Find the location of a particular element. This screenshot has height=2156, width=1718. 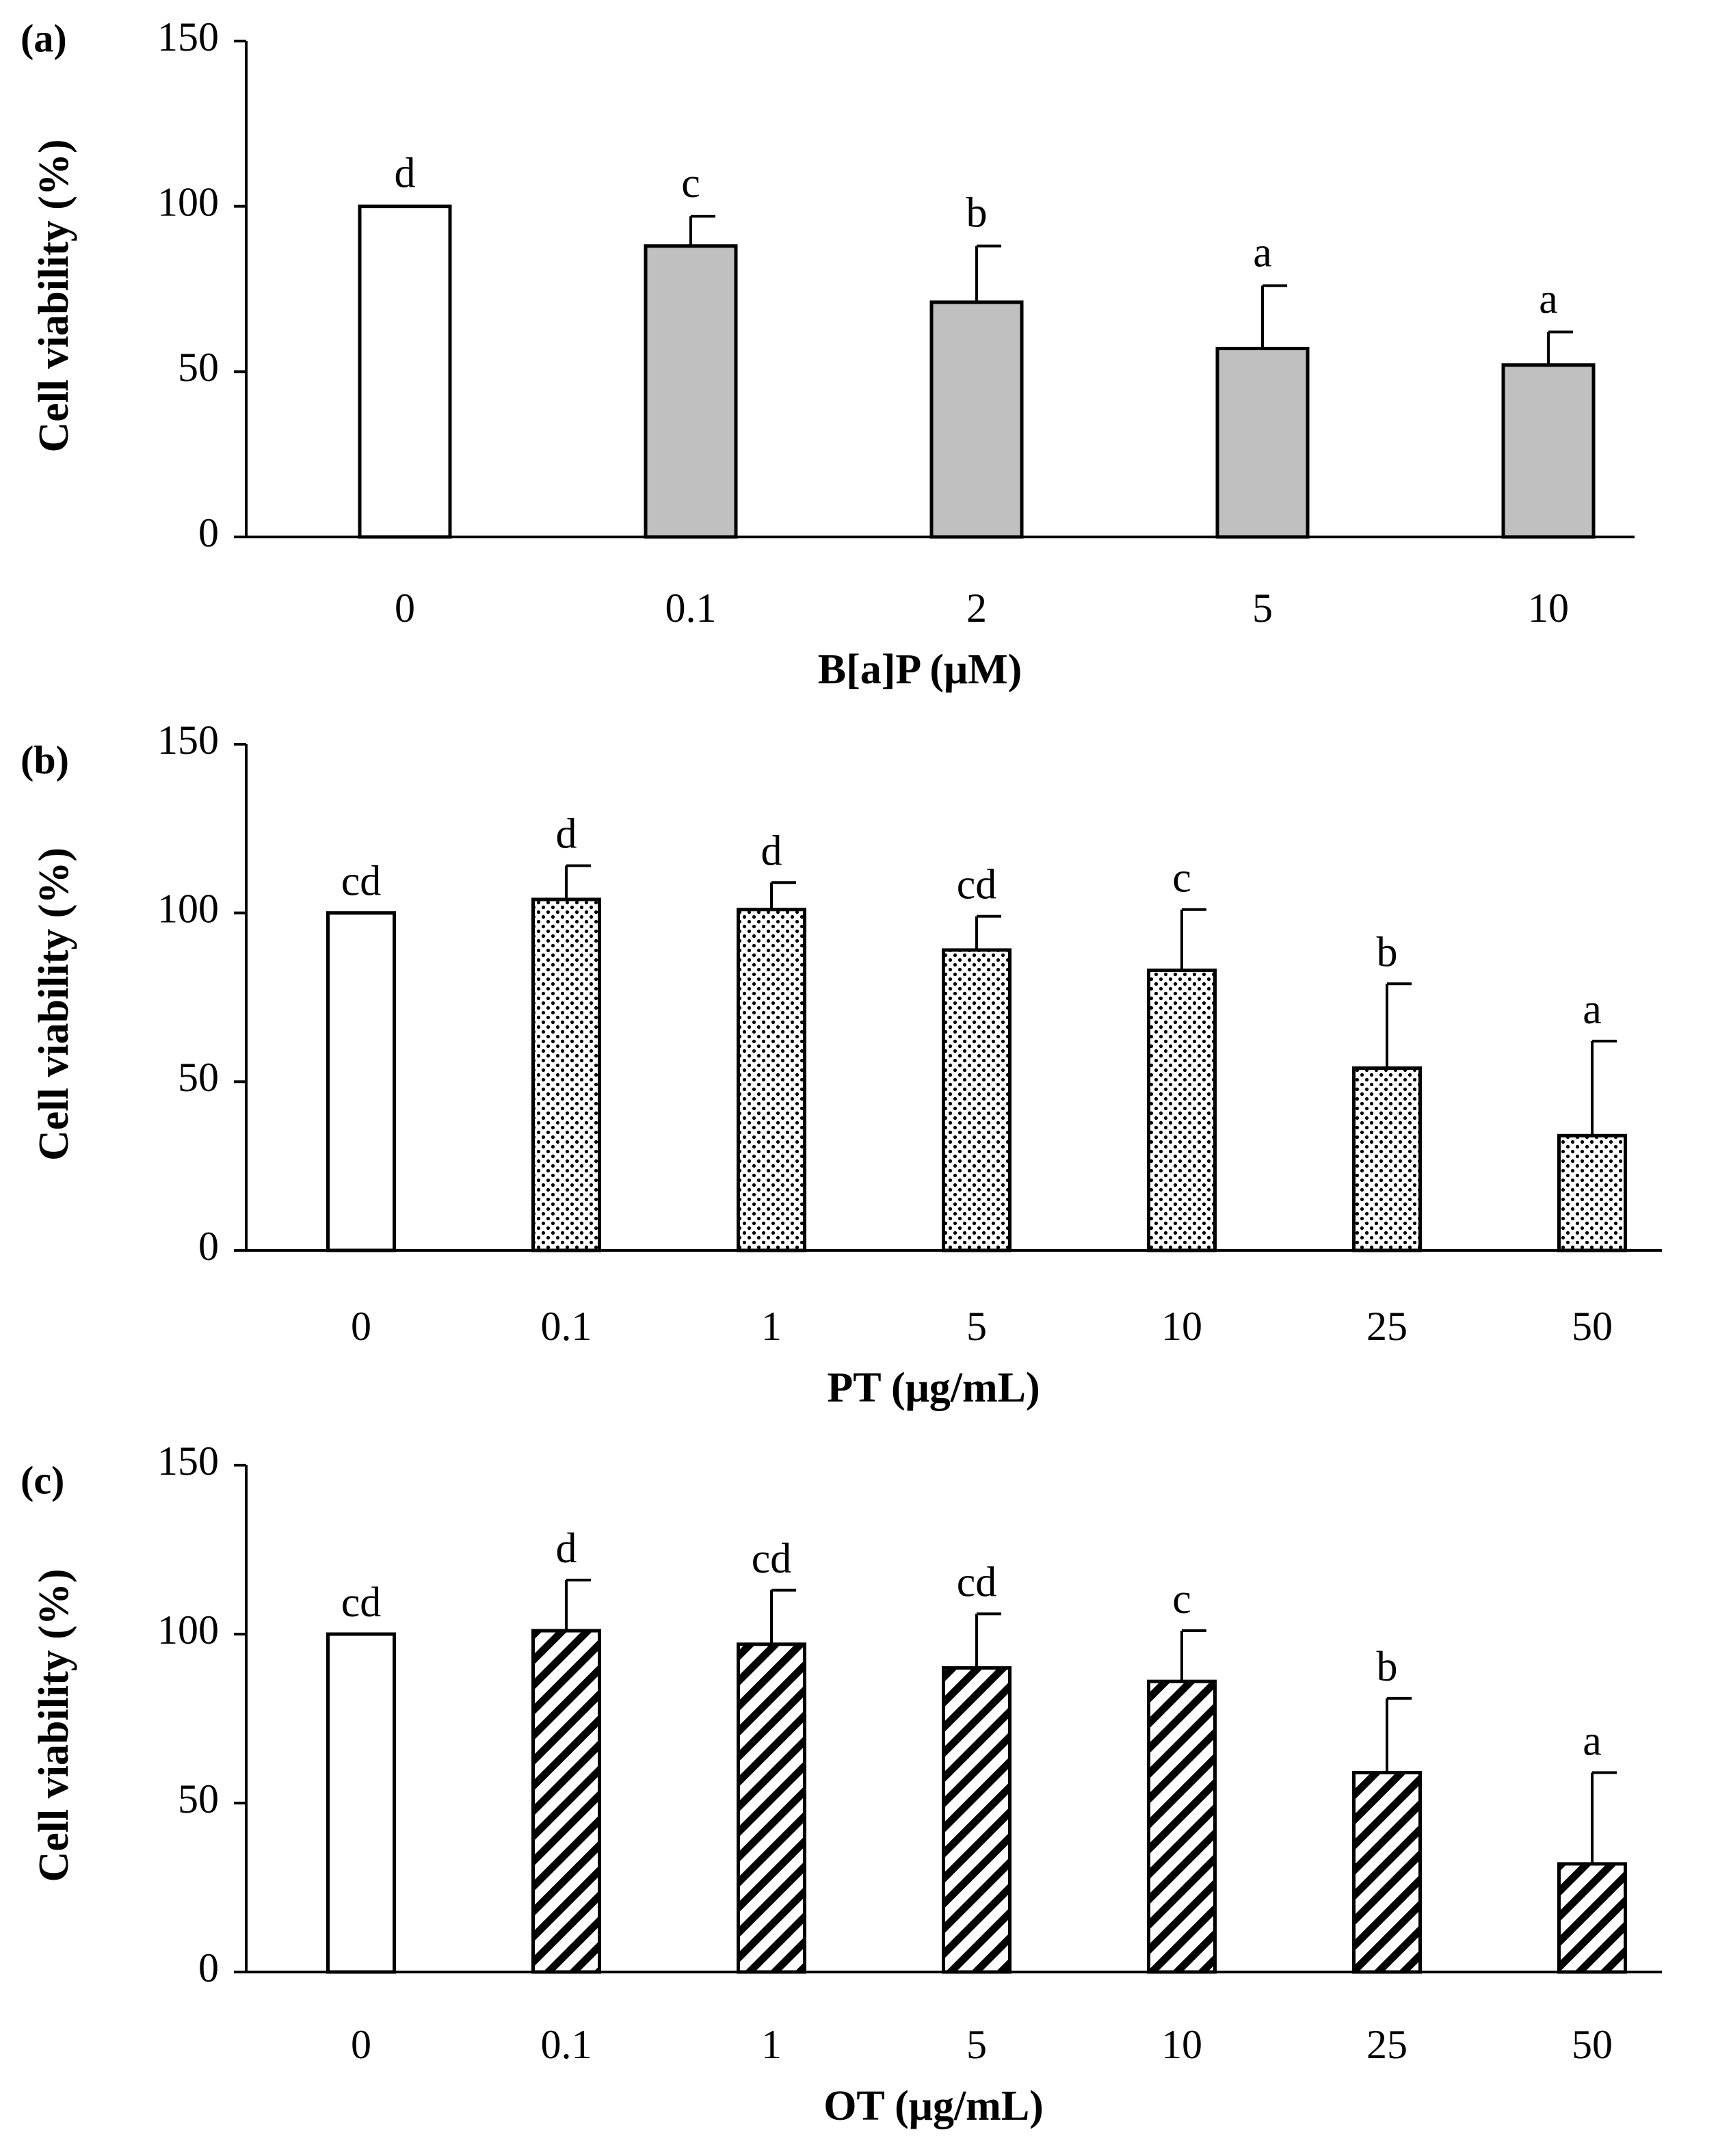

x-axis-title: B[a]P (μM) is located at coordinates (920, 669).